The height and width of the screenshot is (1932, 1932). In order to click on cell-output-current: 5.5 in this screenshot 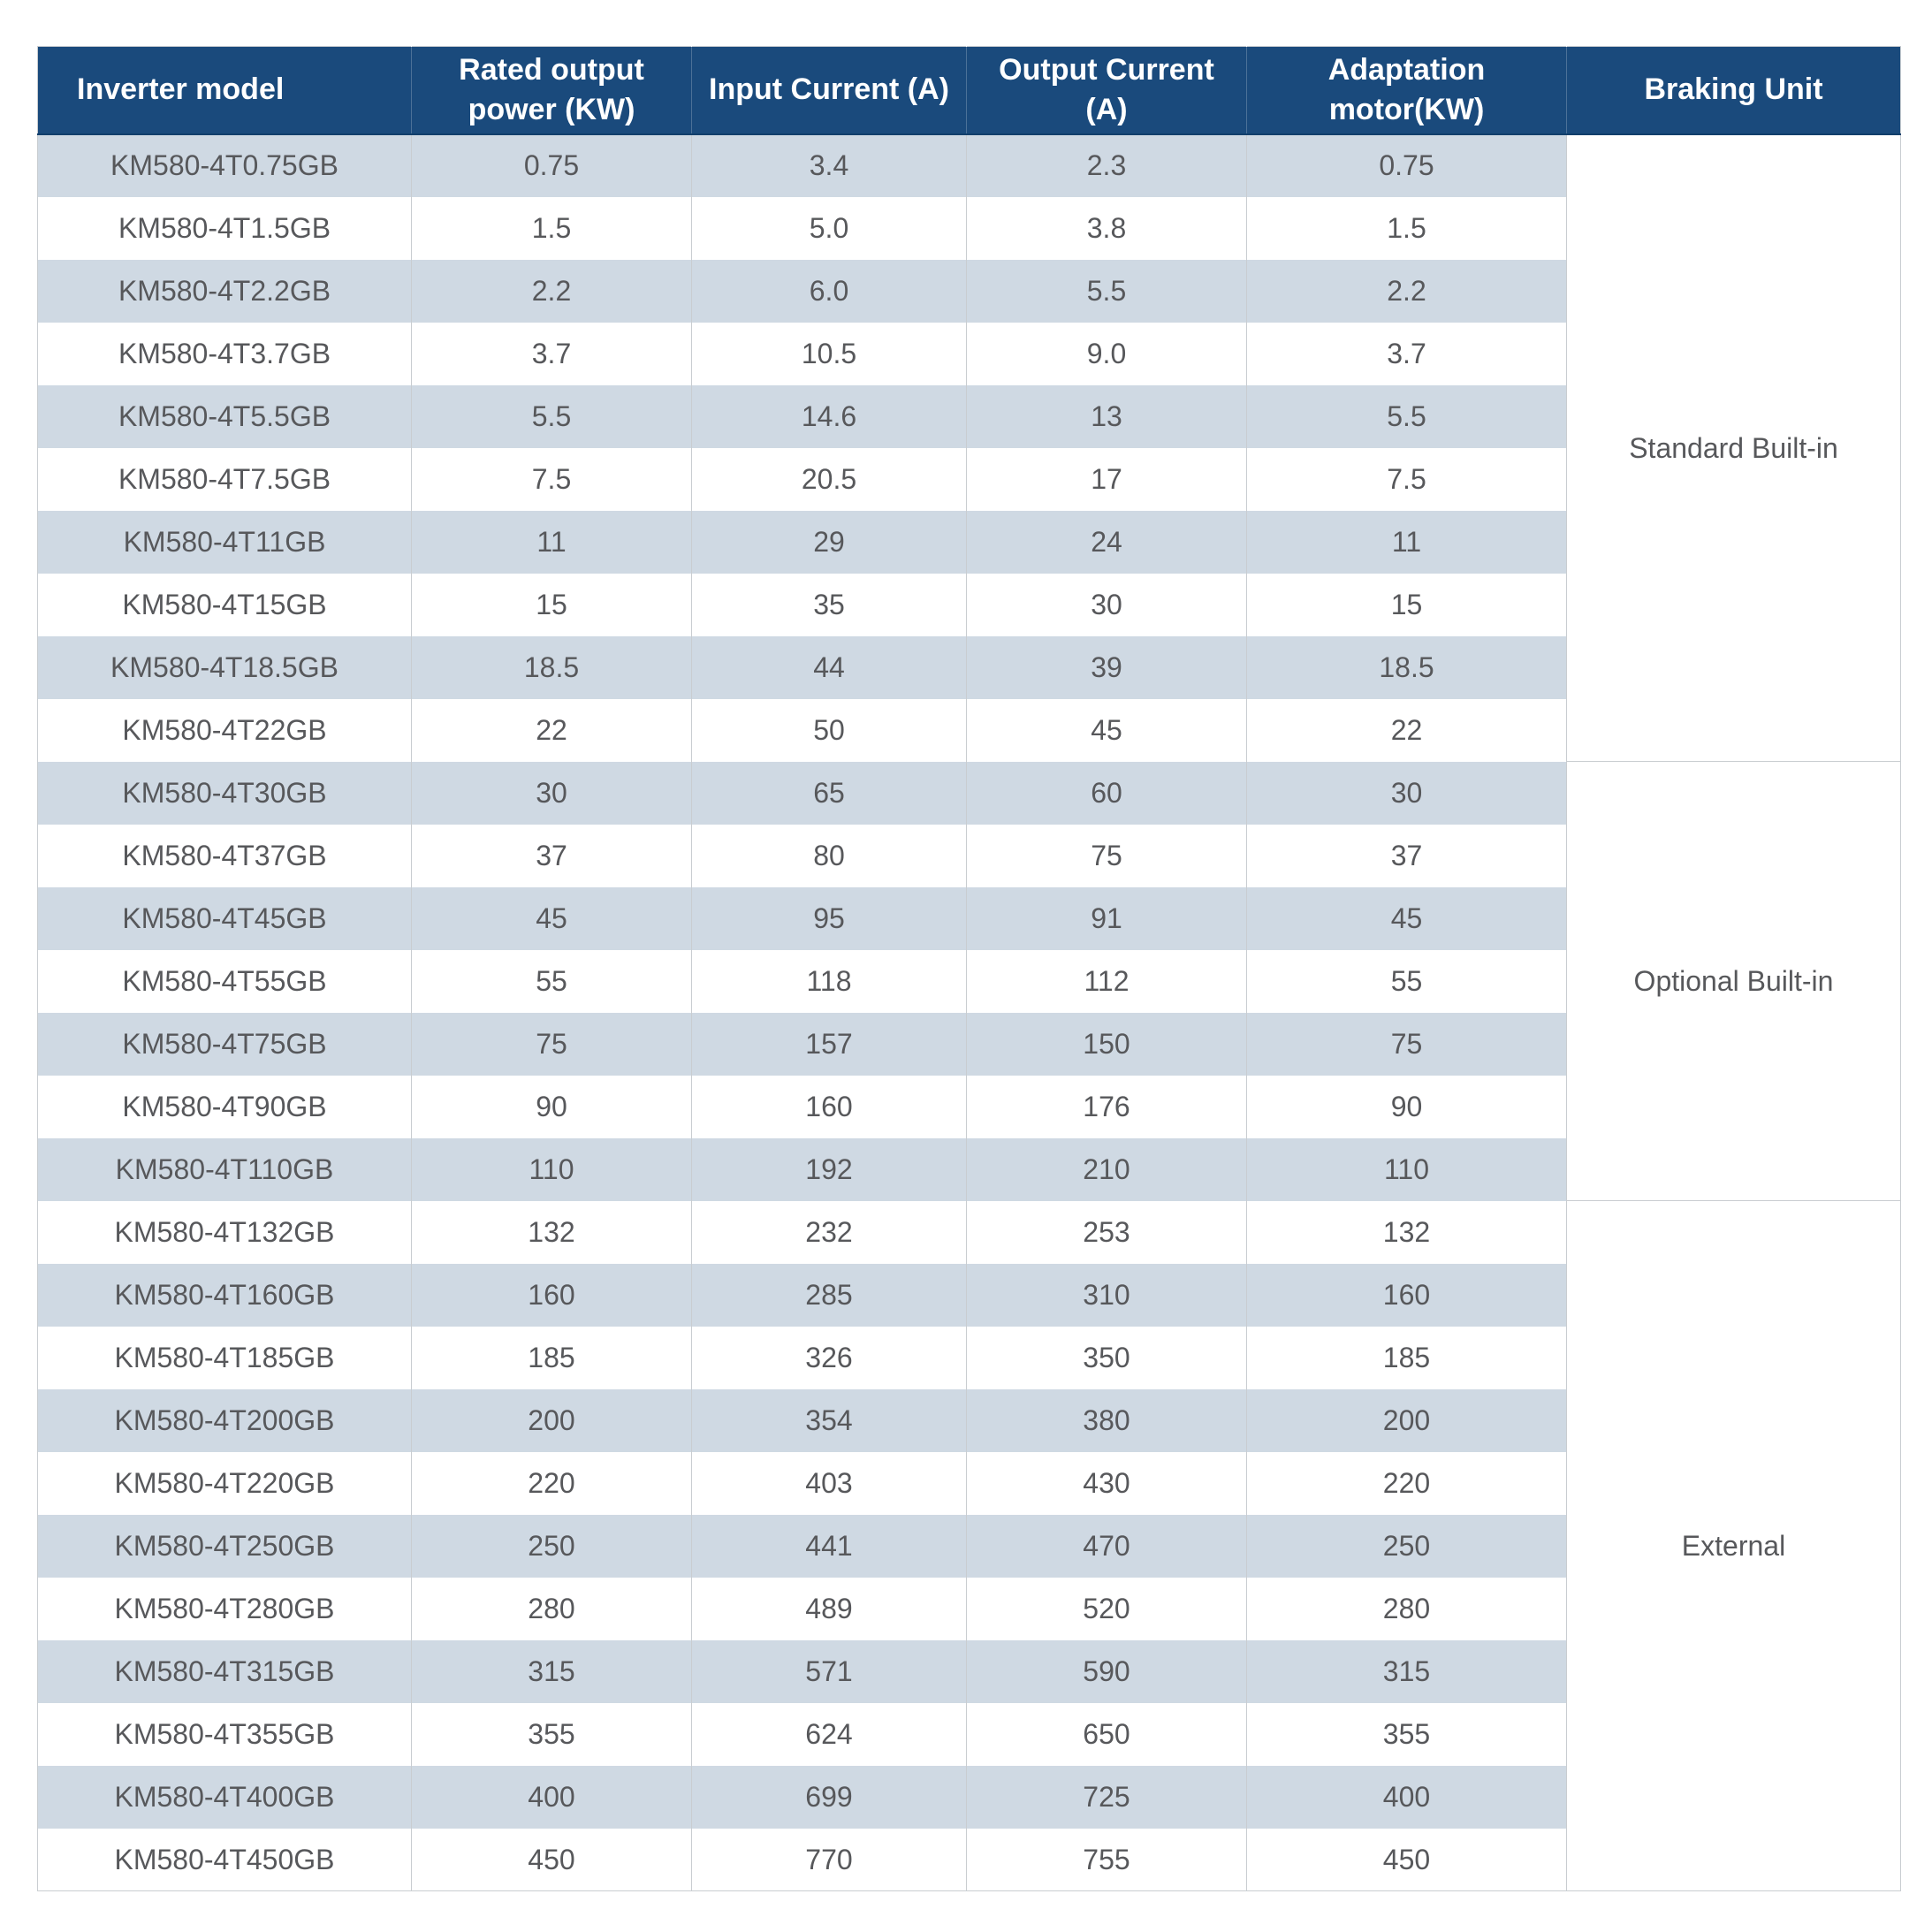, I will do `click(1106, 291)`.